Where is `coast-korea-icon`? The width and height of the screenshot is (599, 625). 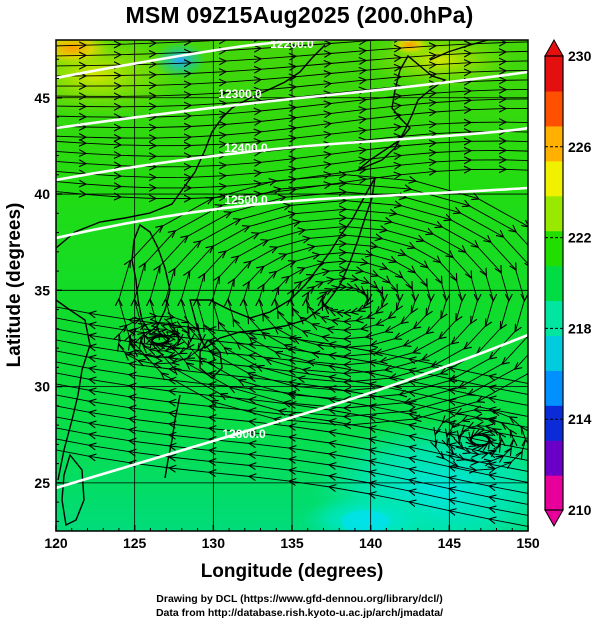
coast-korea-icon is located at coordinates (151, 278).